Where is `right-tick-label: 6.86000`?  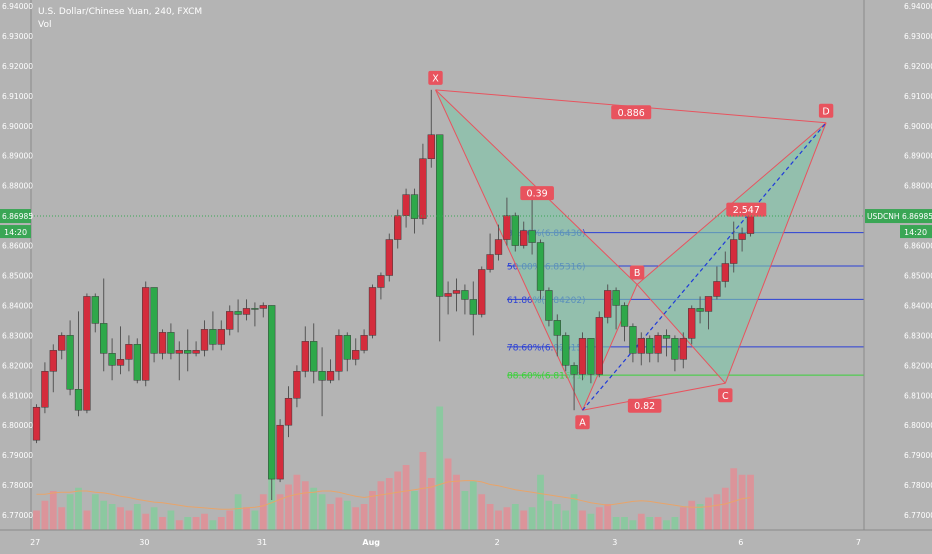
right-tick-label: 6.86000 is located at coordinates (918, 246).